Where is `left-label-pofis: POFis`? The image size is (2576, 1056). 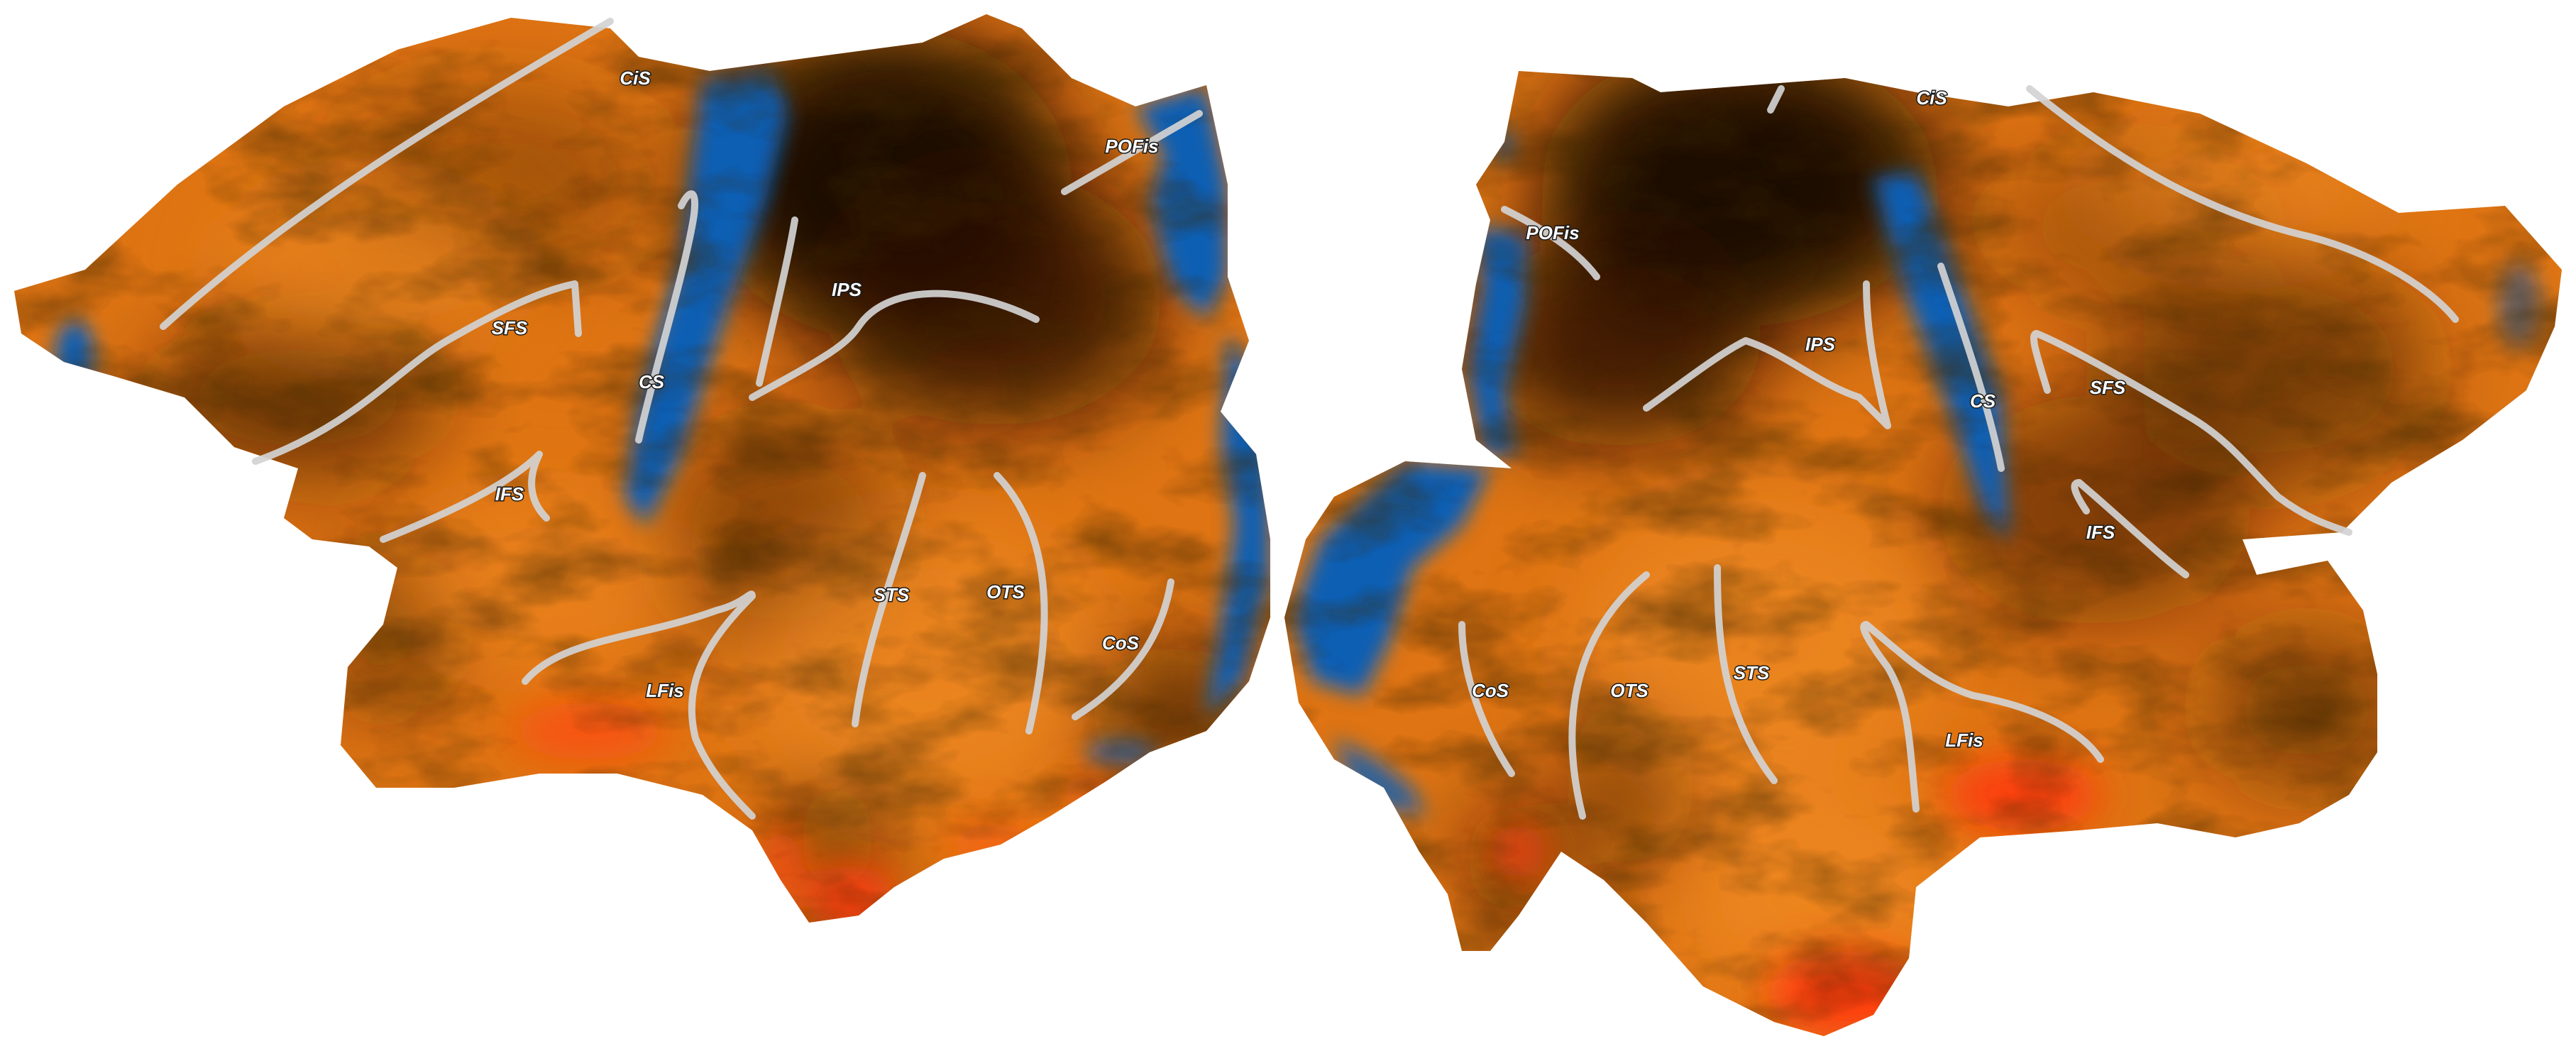
left-label-pofis: POFis is located at coordinates (1131, 146).